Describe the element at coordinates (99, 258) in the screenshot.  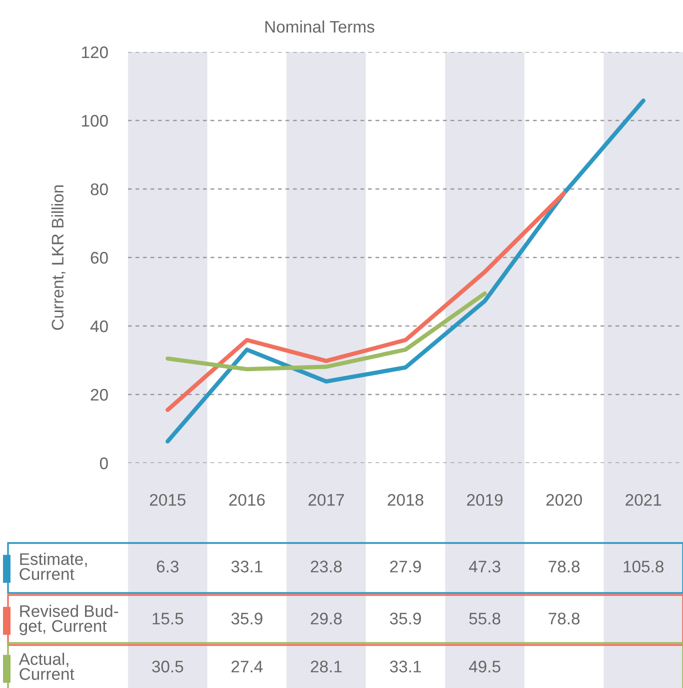
I see `y-tick-label: 60` at that location.